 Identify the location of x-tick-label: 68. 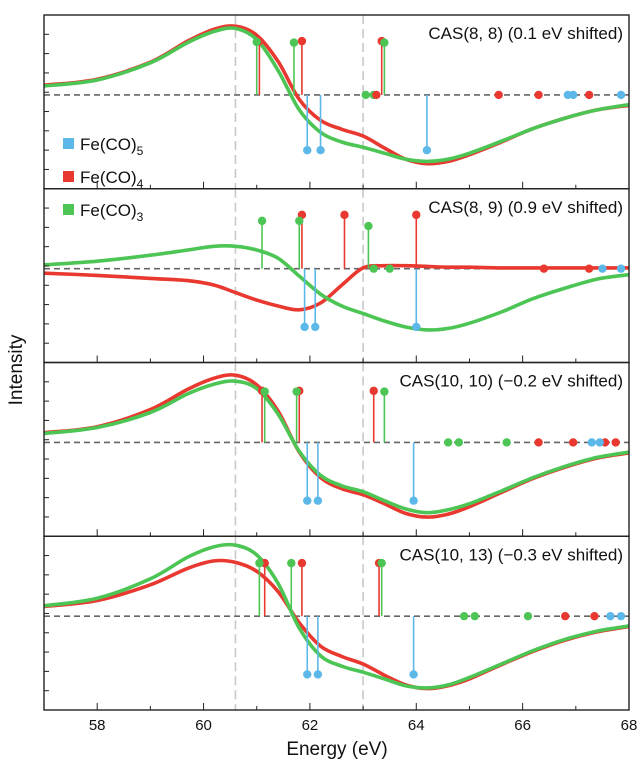
(629, 725).